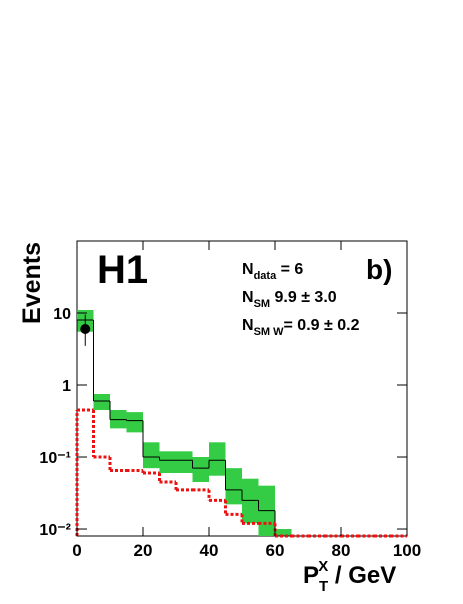 The height and width of the screenshot is (604, 463). I want to click on x-tick-label: 60, so click(275, 550).